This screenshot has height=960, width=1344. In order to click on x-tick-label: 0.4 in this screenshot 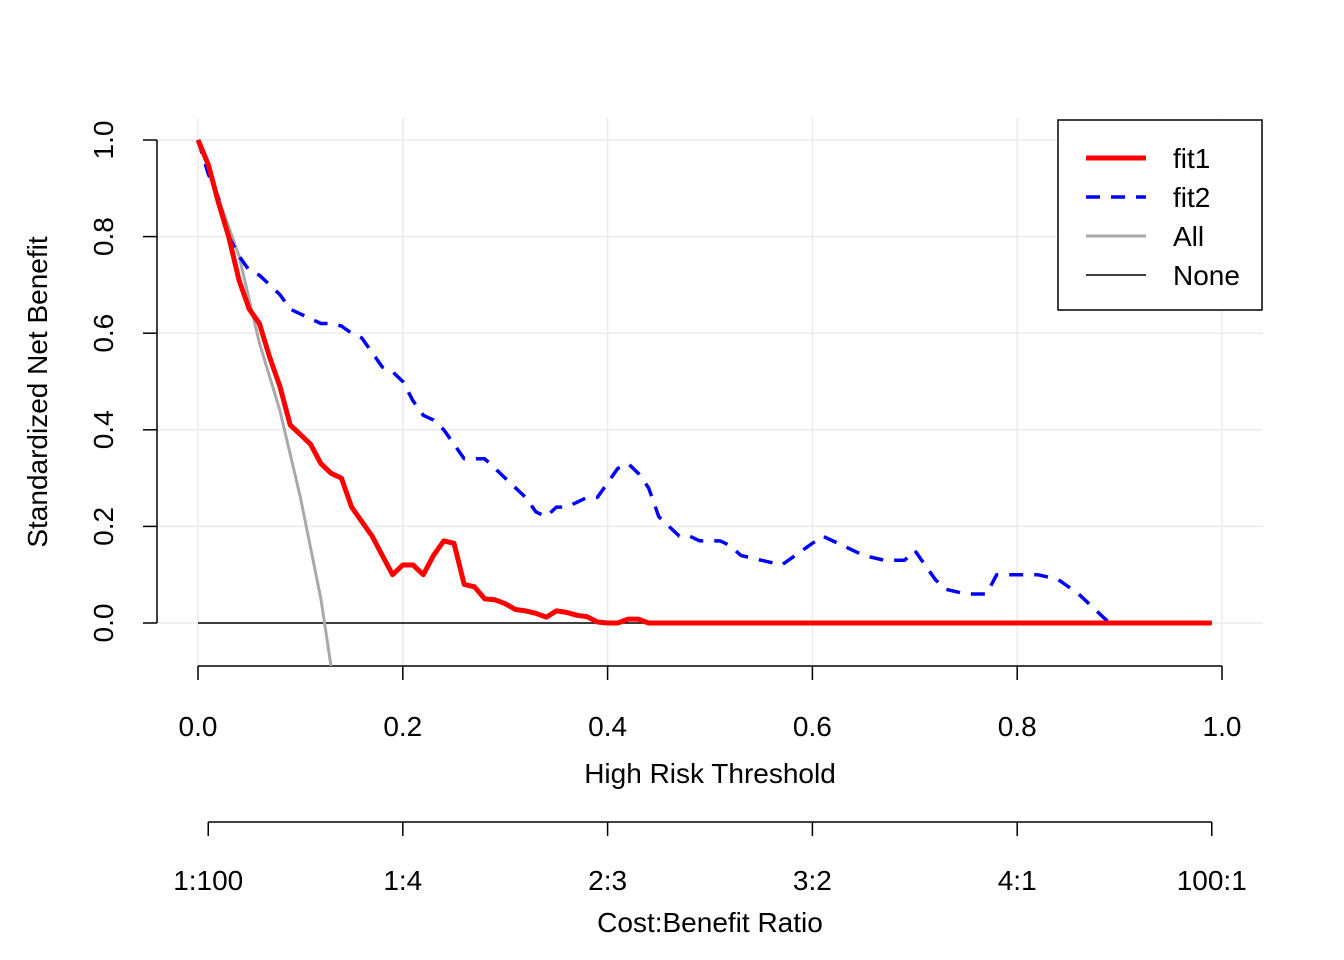, I will do `click(607, 726)`.